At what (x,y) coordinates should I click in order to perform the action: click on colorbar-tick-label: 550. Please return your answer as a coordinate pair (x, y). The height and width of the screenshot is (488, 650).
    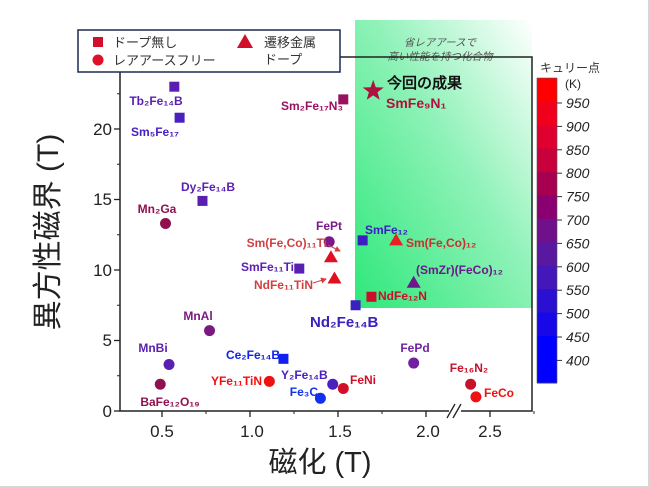
    Looking at the image, I should click on (578, 290).